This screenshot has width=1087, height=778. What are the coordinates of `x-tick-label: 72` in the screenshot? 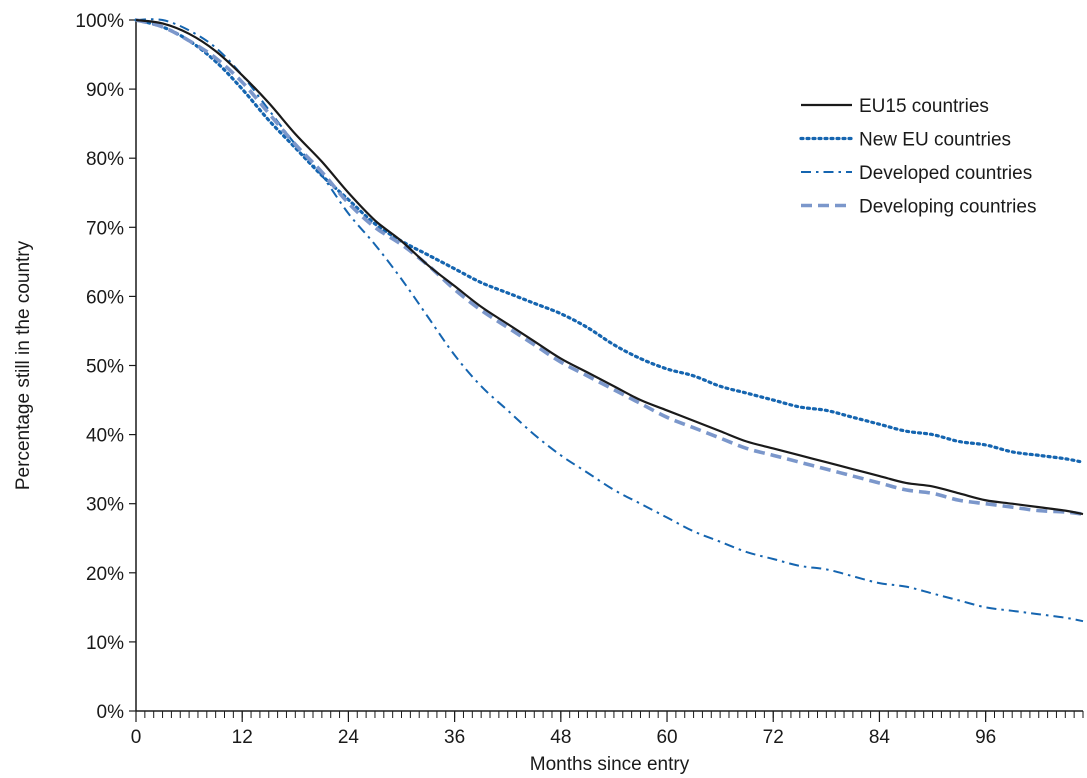 It's located at (773, 737).